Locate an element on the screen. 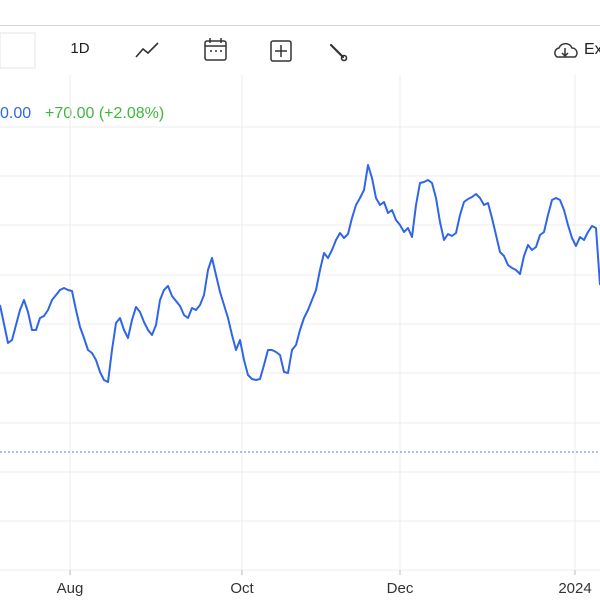  line-type-icon is located at coordinates (147, 50).